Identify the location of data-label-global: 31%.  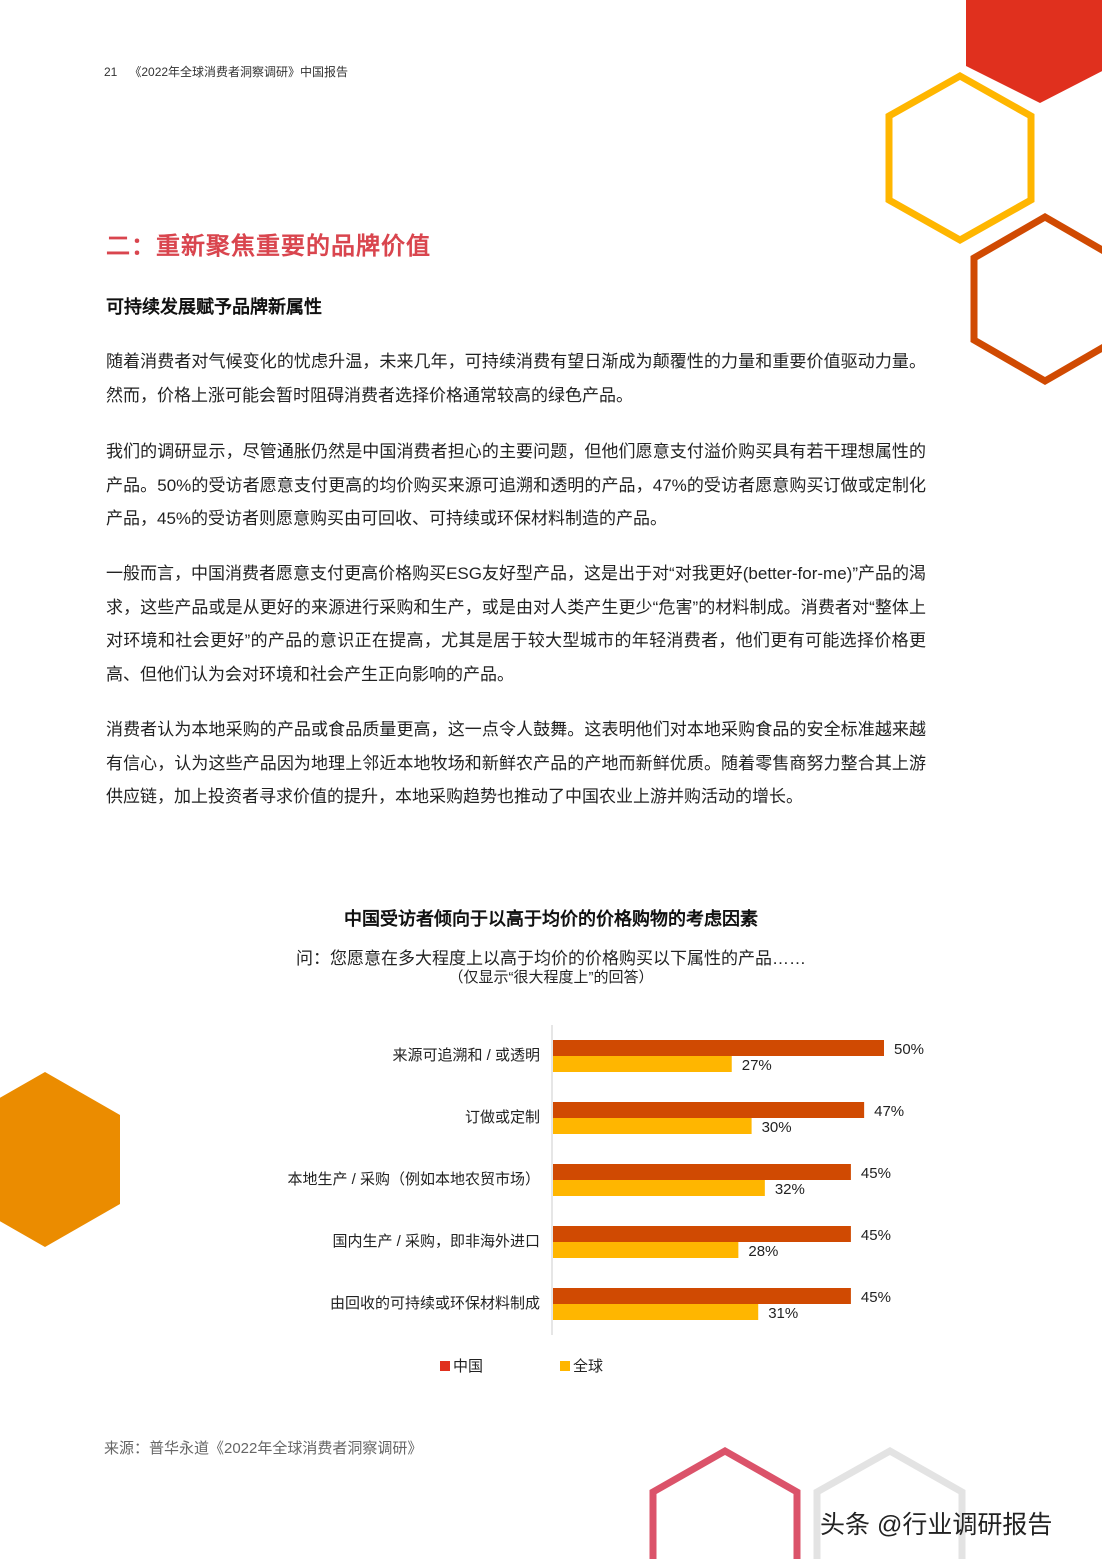
(783, 1313).